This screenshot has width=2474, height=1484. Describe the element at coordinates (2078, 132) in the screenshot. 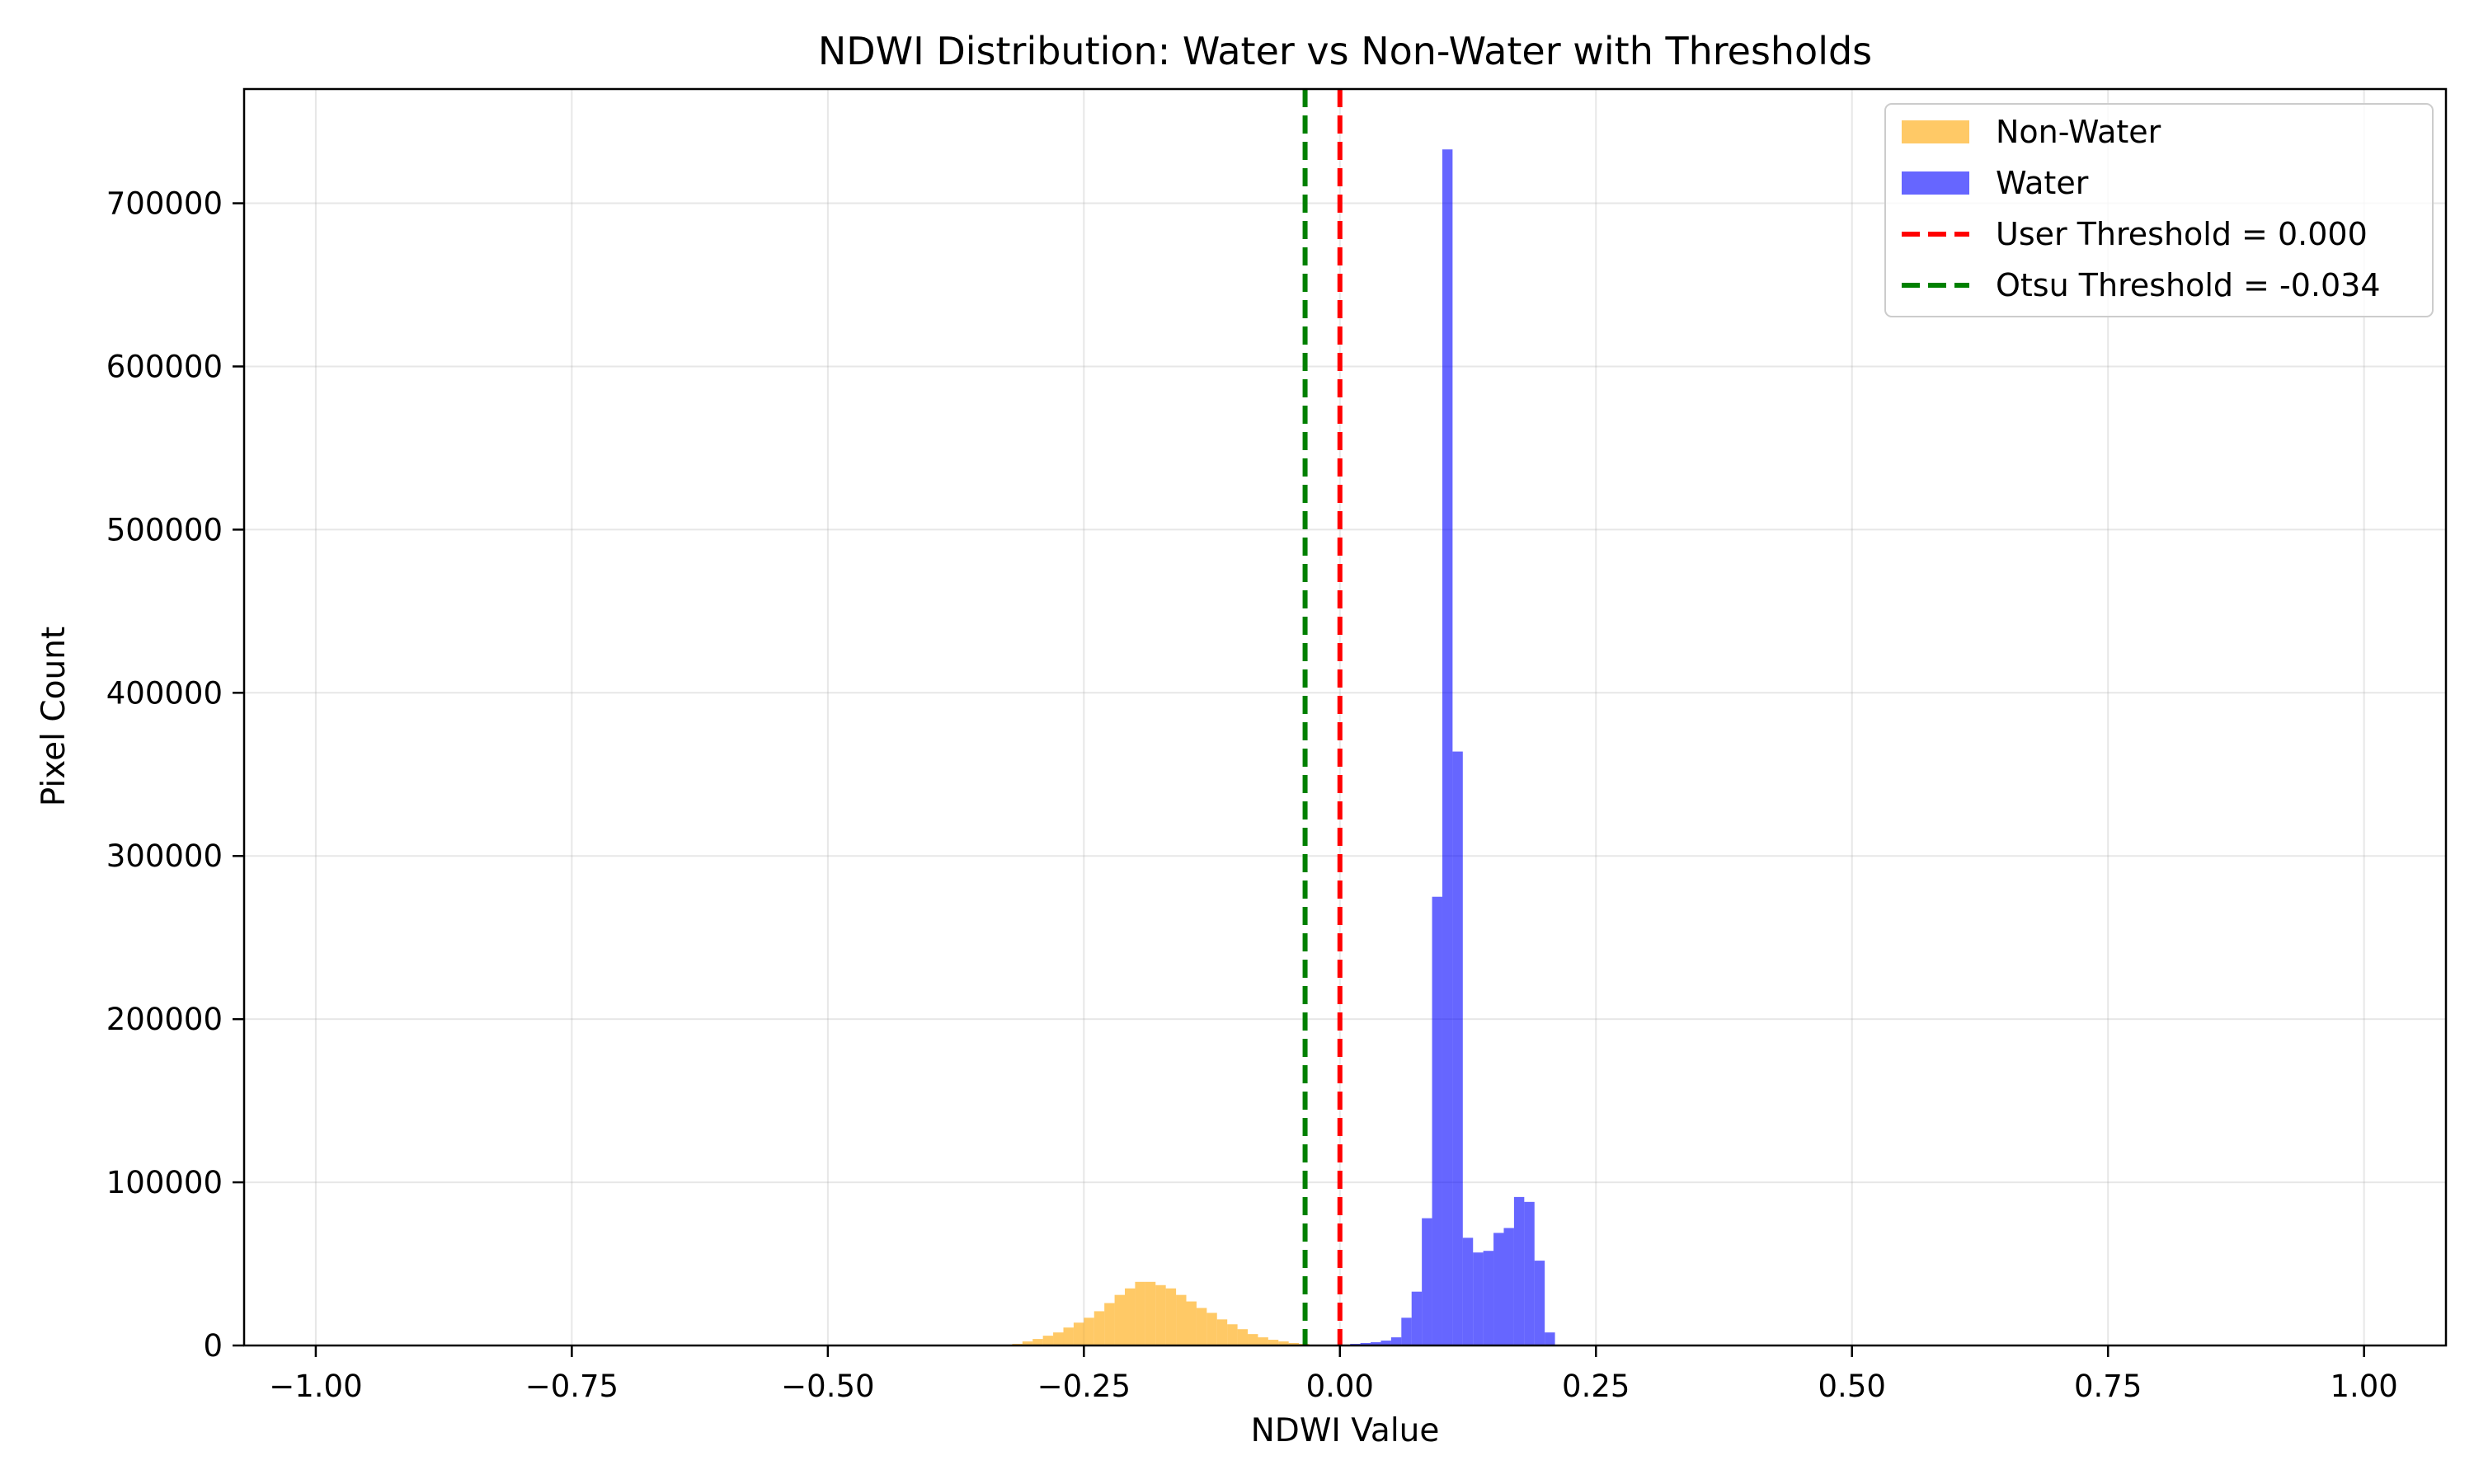

I see `legend-label: Non-Water` at that location.